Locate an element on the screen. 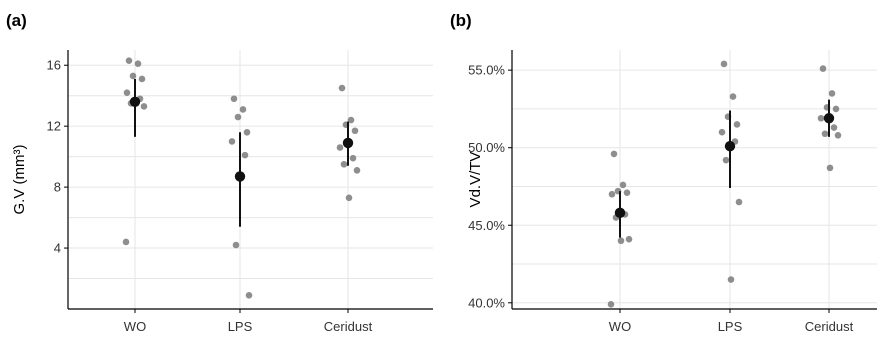 The width and height of the screenshot is (879, 341). y-axis-title: Vd.V/TV is located at coordinates (475, 180).